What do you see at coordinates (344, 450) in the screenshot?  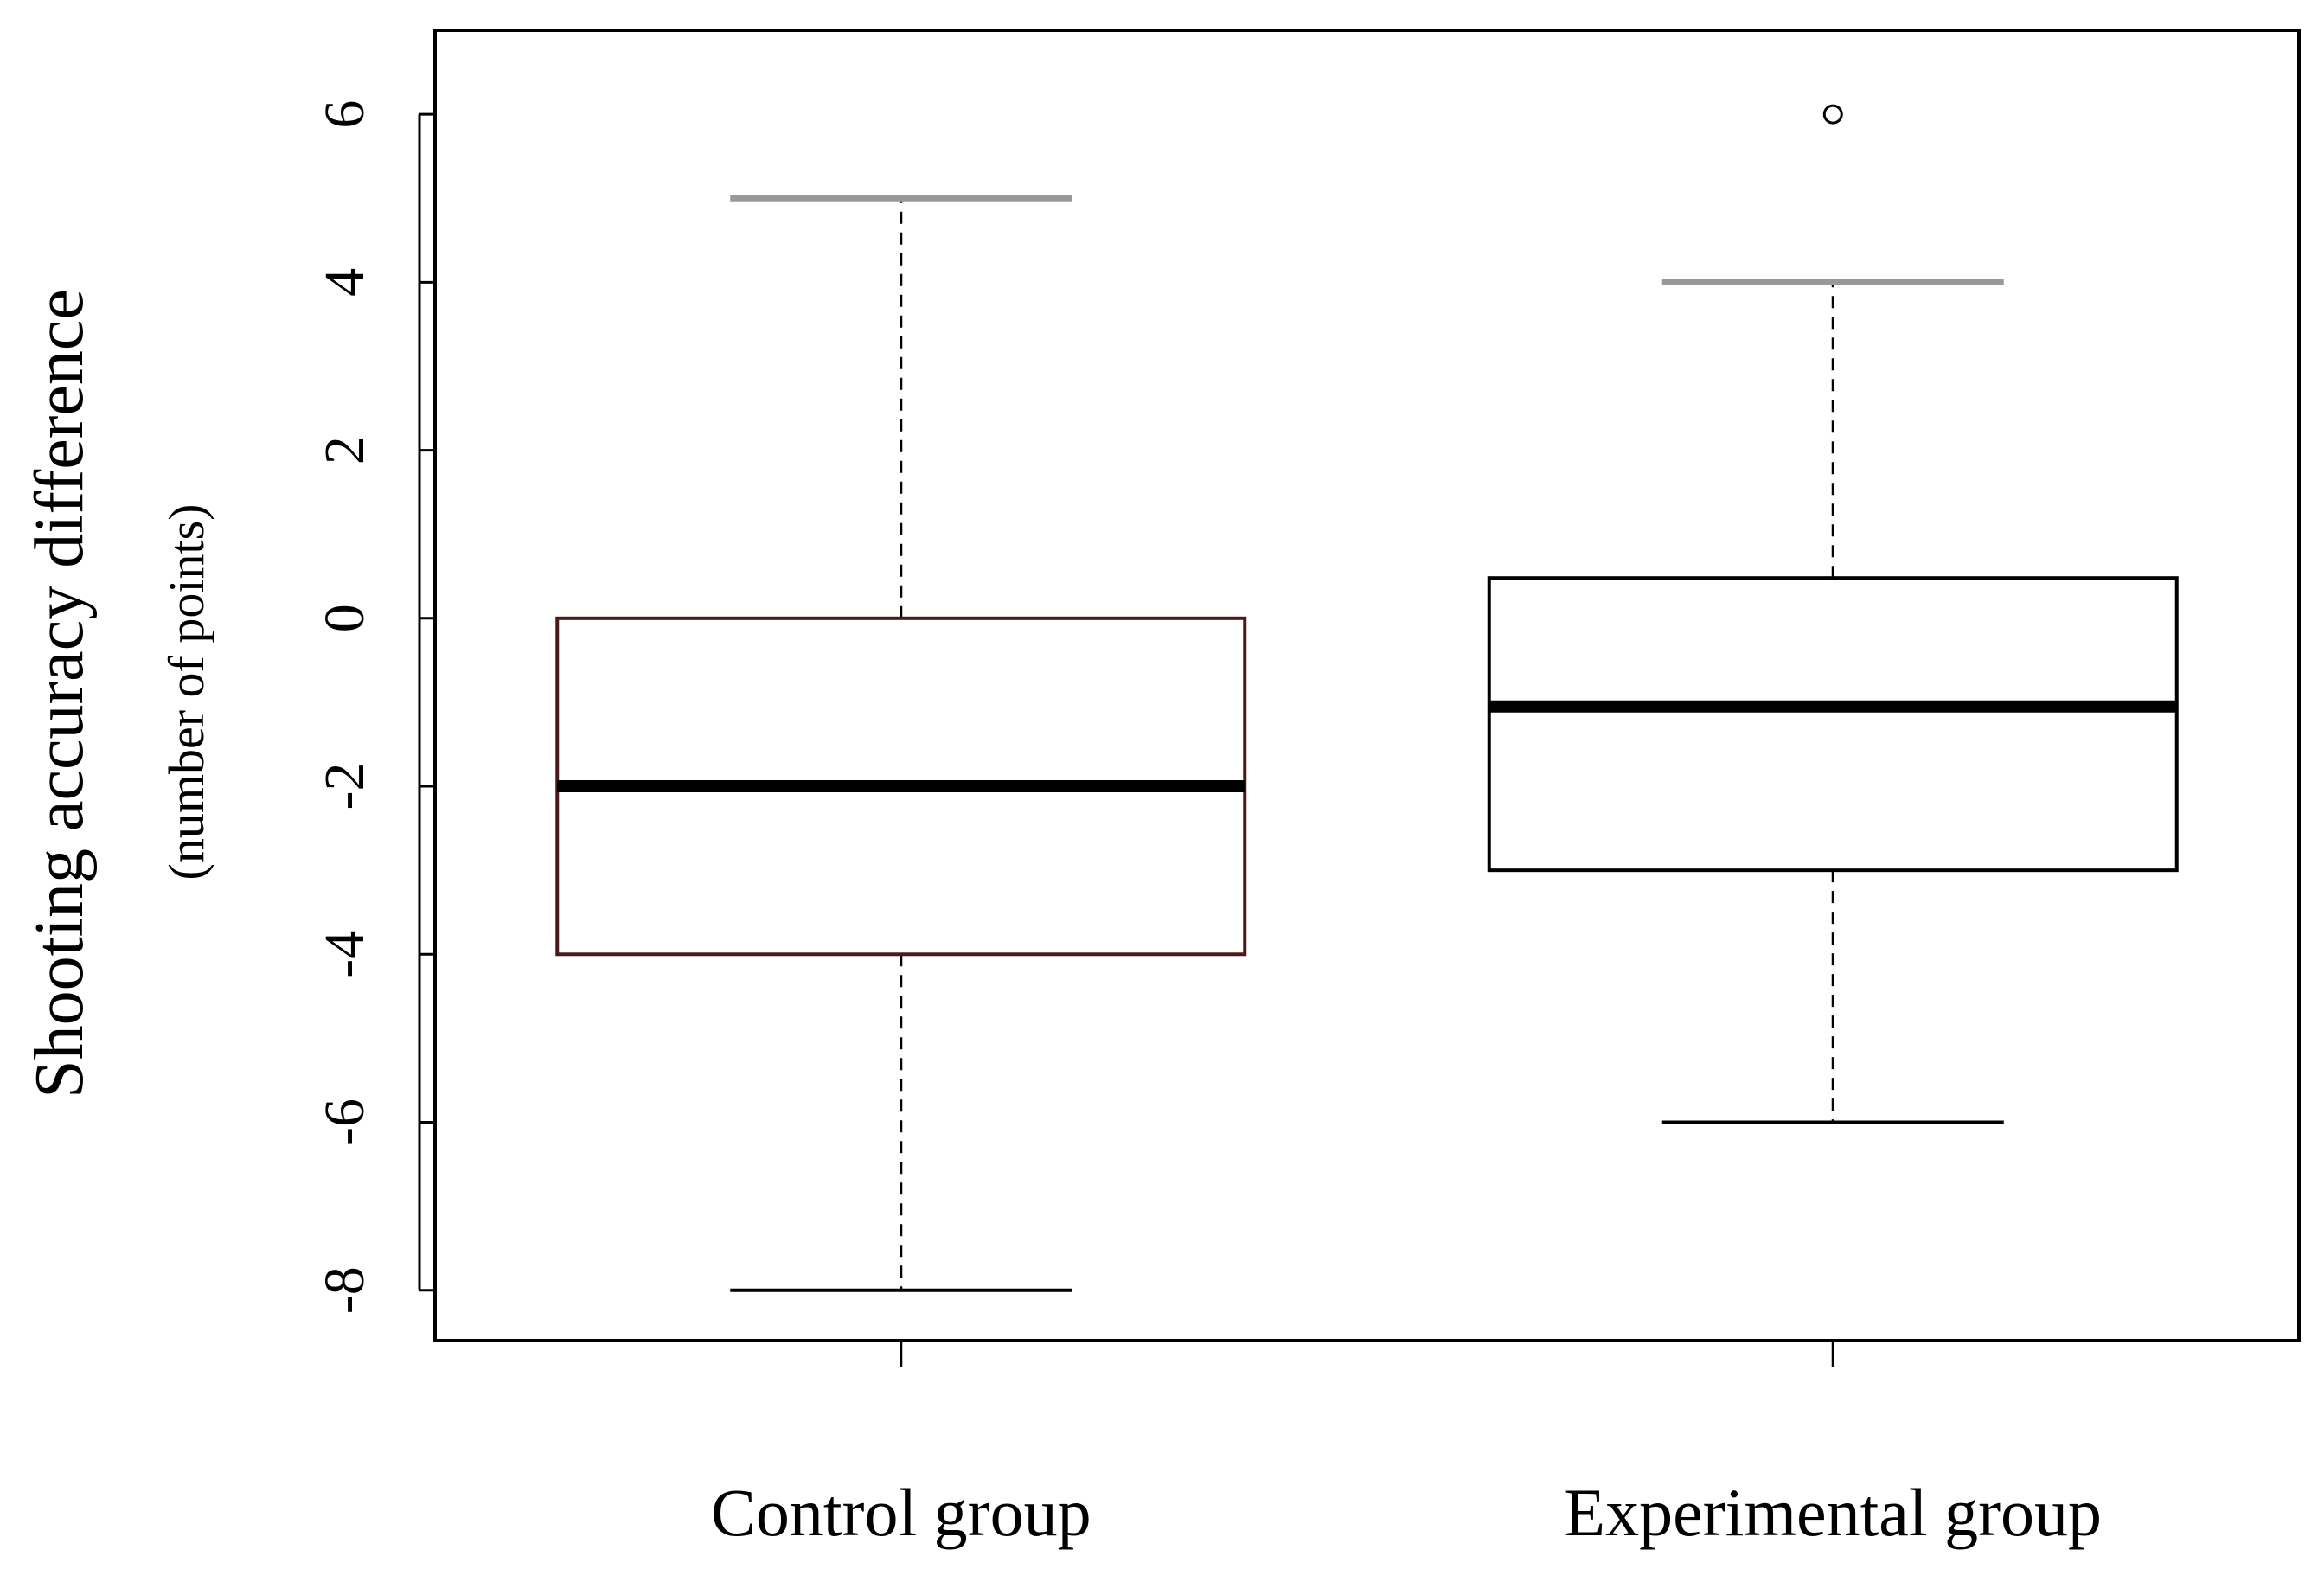 I see `y-tick-label: 2` at bounding box center [344, 450].